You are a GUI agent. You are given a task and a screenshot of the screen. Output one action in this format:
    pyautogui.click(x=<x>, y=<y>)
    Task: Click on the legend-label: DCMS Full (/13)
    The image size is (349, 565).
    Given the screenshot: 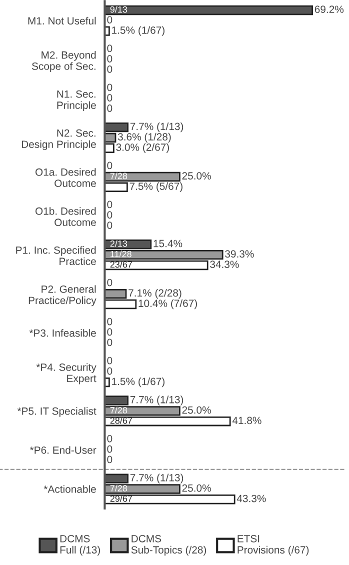 What is the action you would take?
    pyautogui.click(x=80, y=545)
    